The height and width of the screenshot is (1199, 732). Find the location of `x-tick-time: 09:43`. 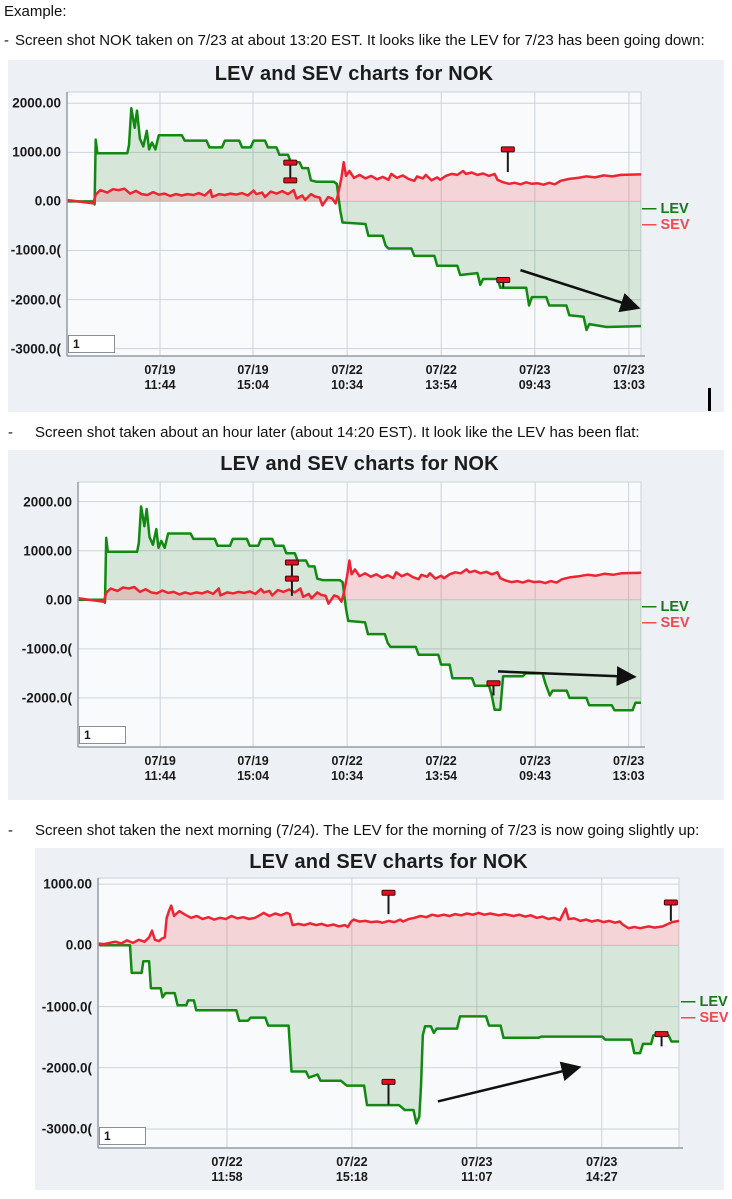

x-tick-time: 09:43 is located at coordinates (535, 776).